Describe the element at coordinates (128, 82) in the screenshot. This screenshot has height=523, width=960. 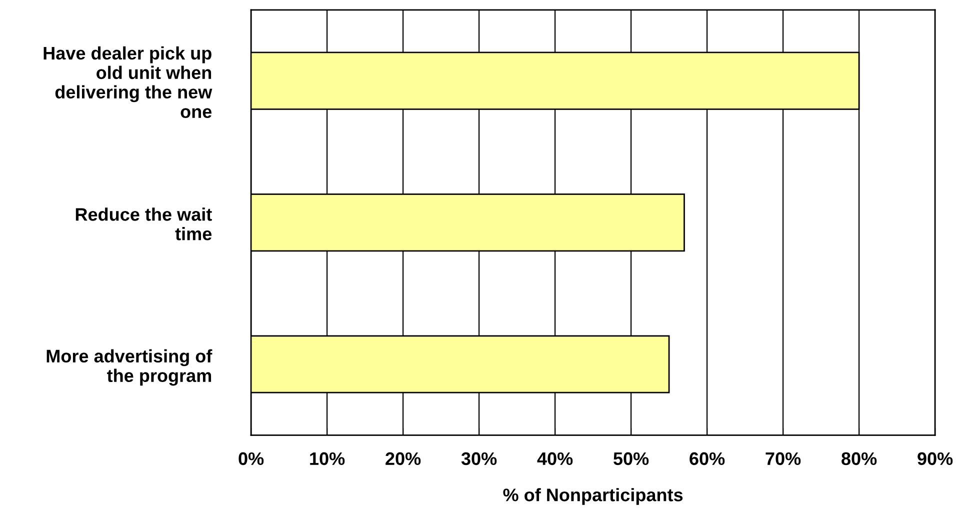
I see `y-tick-label: Have dealer pick up old unit when delivering the new one` at that location.